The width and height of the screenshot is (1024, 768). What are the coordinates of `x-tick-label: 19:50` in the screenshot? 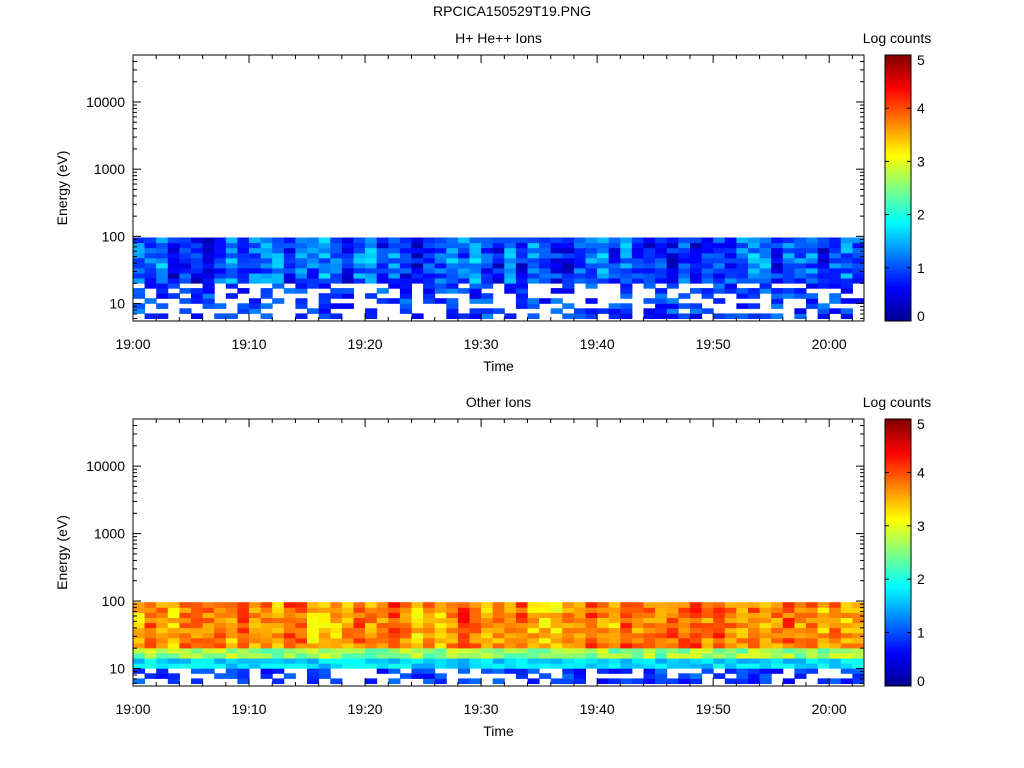 It's located at (713, 709).